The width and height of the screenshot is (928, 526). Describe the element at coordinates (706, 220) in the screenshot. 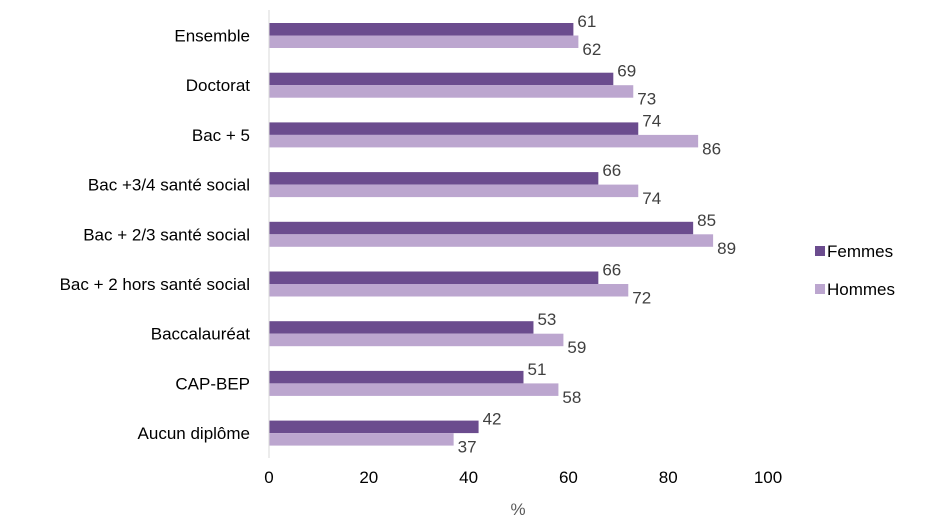

I see `data-label-femmes: 85` at that location.